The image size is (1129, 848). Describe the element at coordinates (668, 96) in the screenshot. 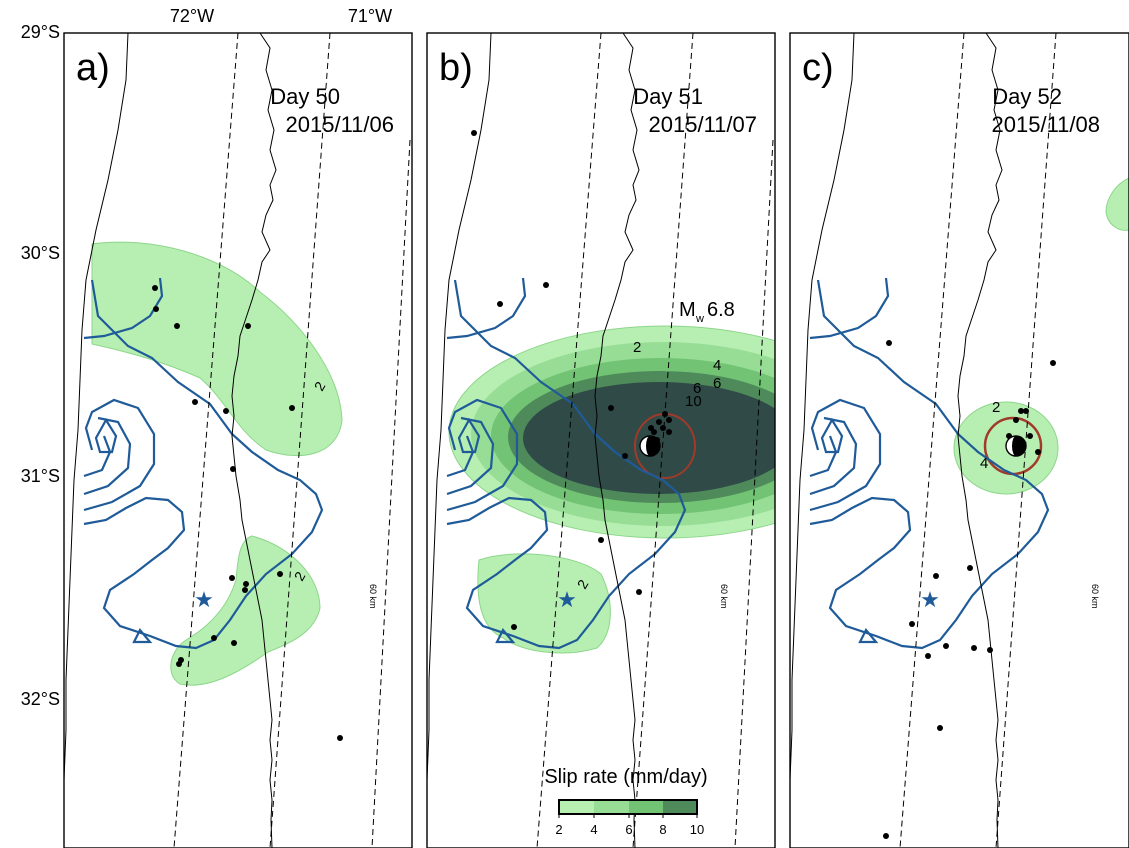

I see `panel-day: Day 51` at that location.